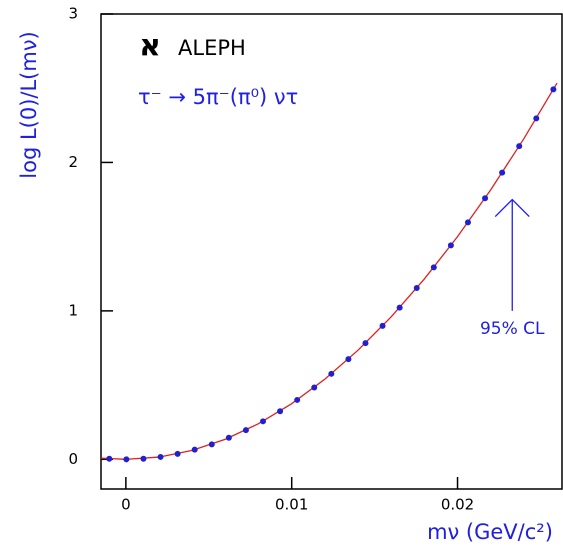  I want to click on y-tick-label: 1, so click(73, 310).